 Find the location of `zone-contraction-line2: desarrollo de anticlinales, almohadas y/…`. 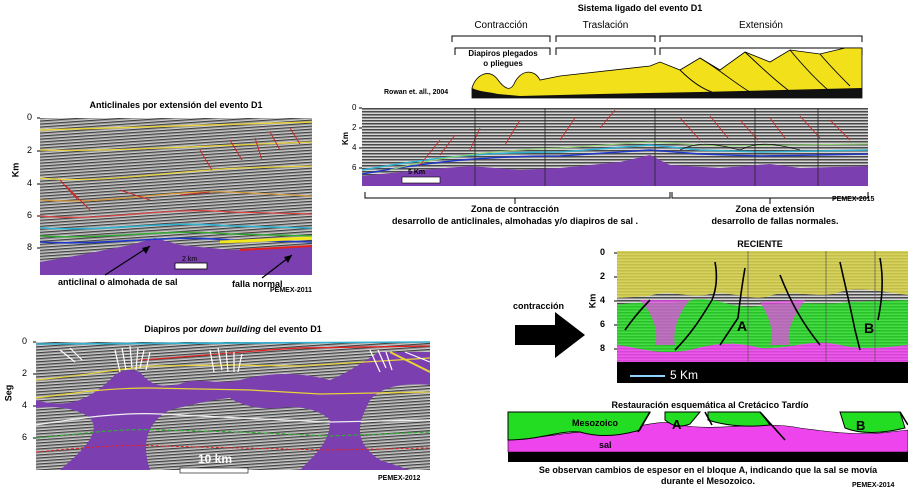

zone-contraction-line2: desarrollo de anticlinales, almohadas y/… is located at coordinates (515, 221).